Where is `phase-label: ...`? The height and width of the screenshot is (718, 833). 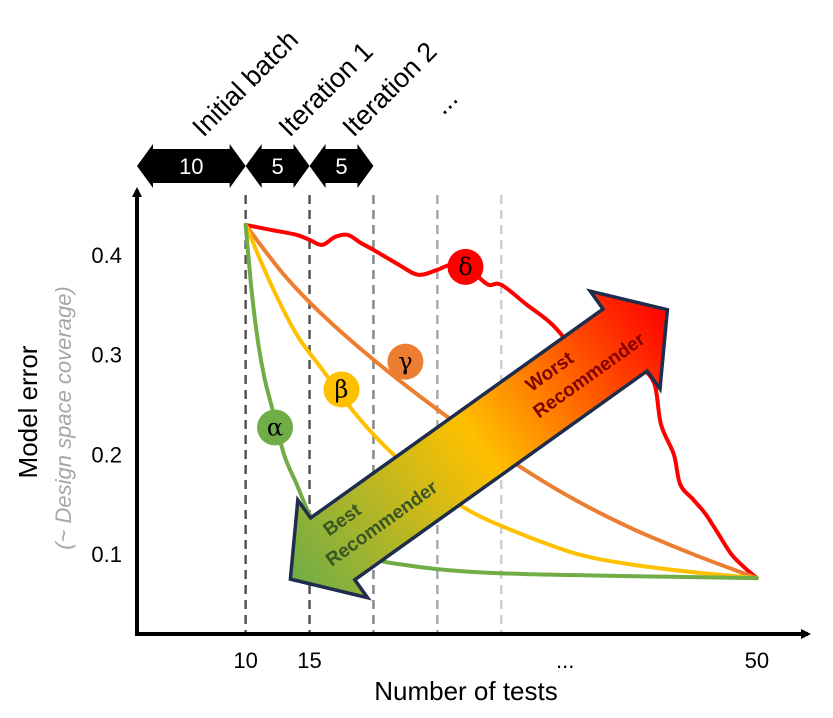 phase-label: ... is located at coordinates (444, 101).